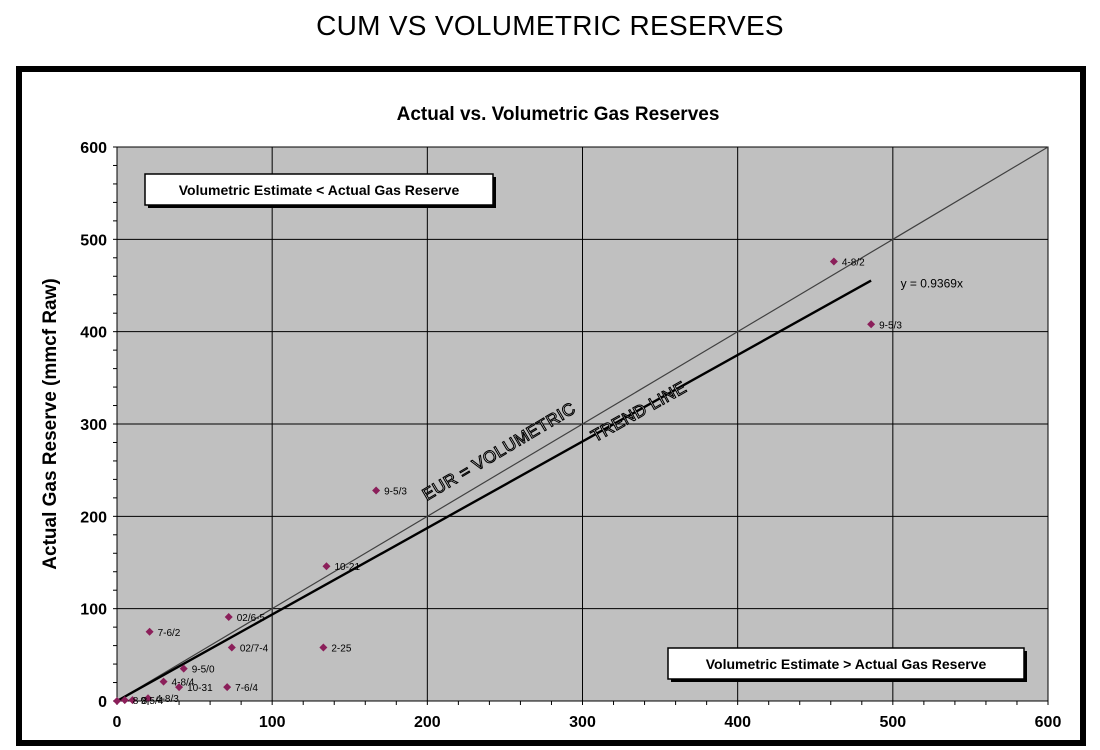  What do you see at coordinates (246, 688) in the screenshot?
I see `data-point-label: 7-6/4` at bounding box center [246, 688].